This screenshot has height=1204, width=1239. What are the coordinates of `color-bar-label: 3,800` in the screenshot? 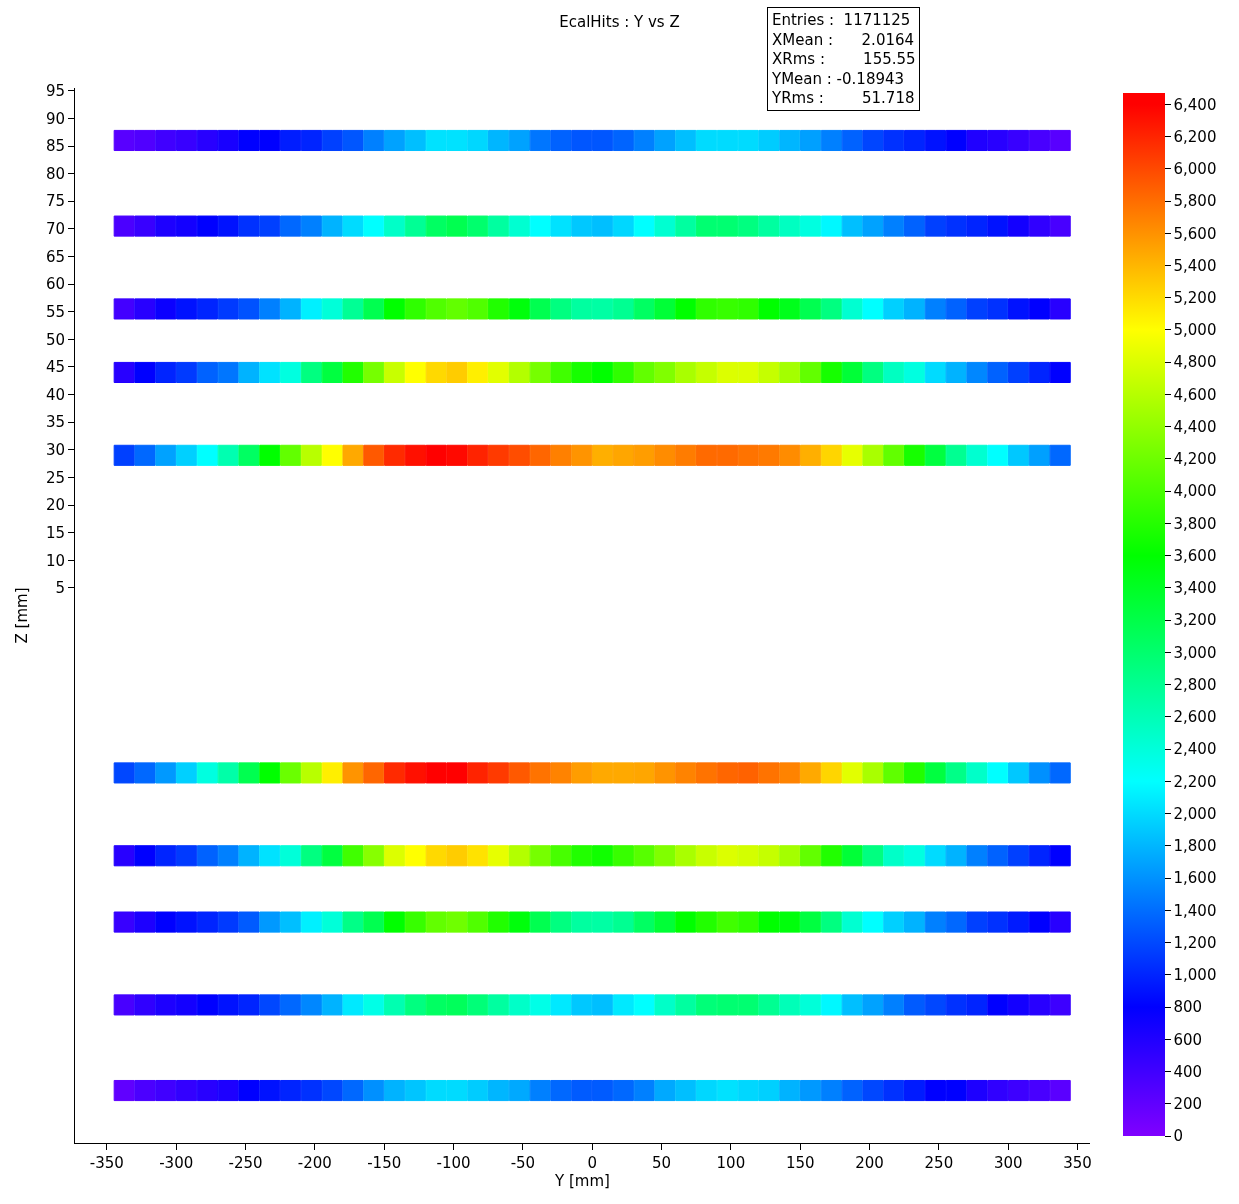 It's located at (1195, 523).